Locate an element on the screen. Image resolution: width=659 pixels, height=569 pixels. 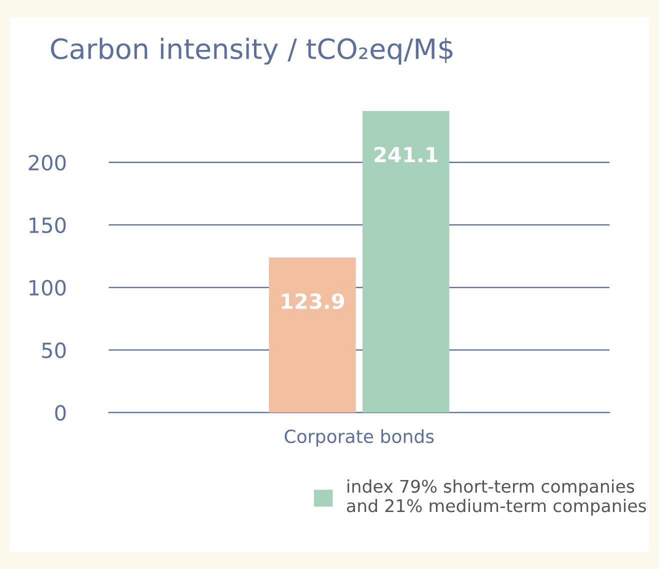
legend-label: index 79% short-term companies and 21% medium-term companies is located at coordinates (496, 497).